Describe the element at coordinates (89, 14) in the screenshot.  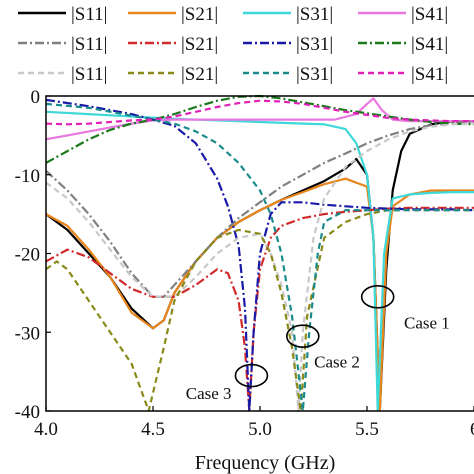
I see `legend-label-1: |S11|` at that location.